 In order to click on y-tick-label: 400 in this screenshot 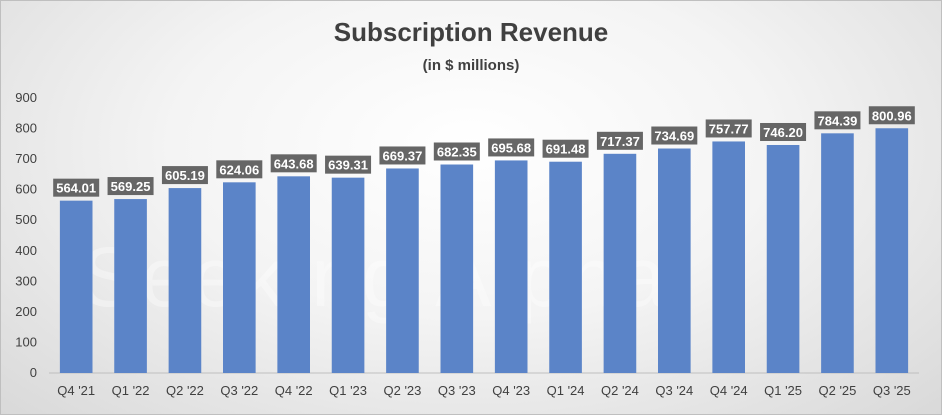, I will do `click(26, 250)`.